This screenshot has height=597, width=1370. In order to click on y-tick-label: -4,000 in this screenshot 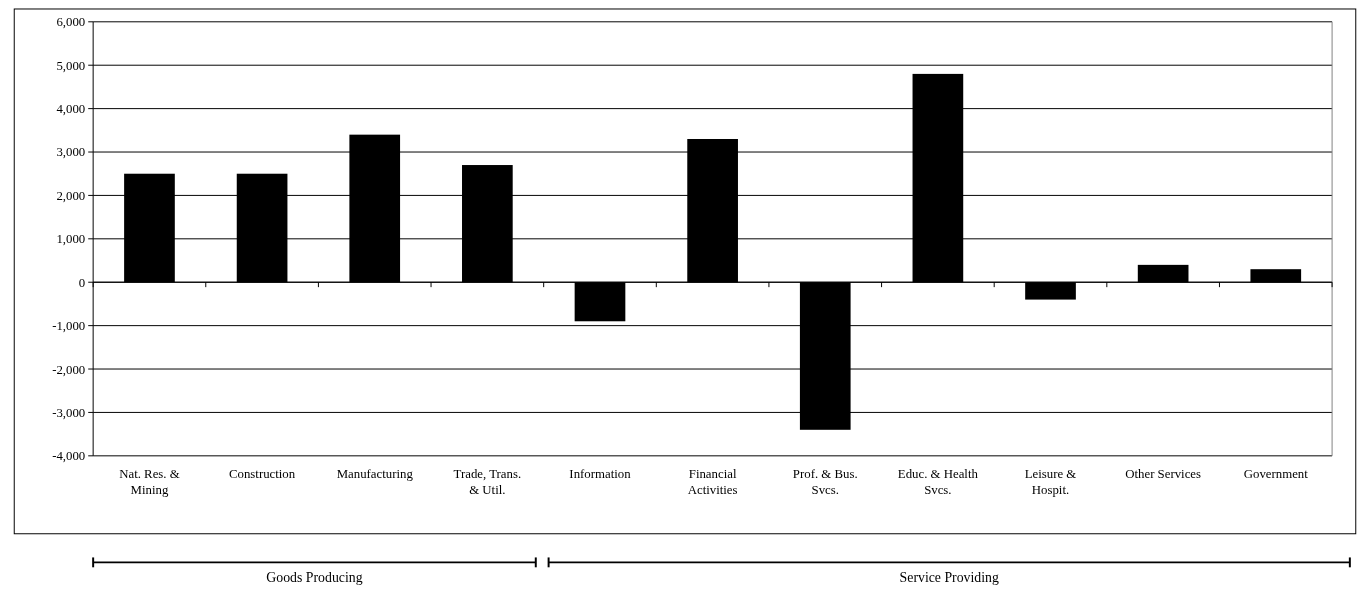, I will do `click(69, 456)`.